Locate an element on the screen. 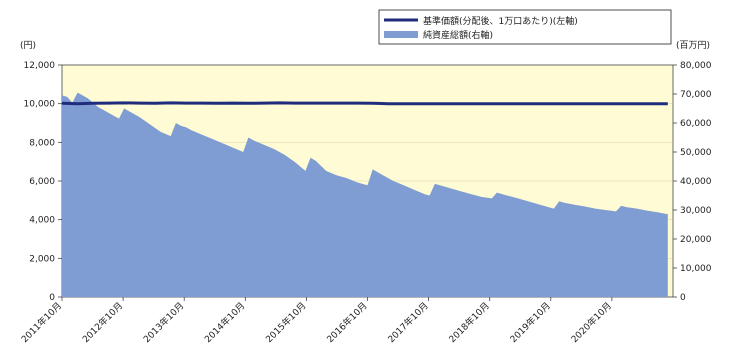  right-tick-label: 80,000 is located at coordinates (696, 66).